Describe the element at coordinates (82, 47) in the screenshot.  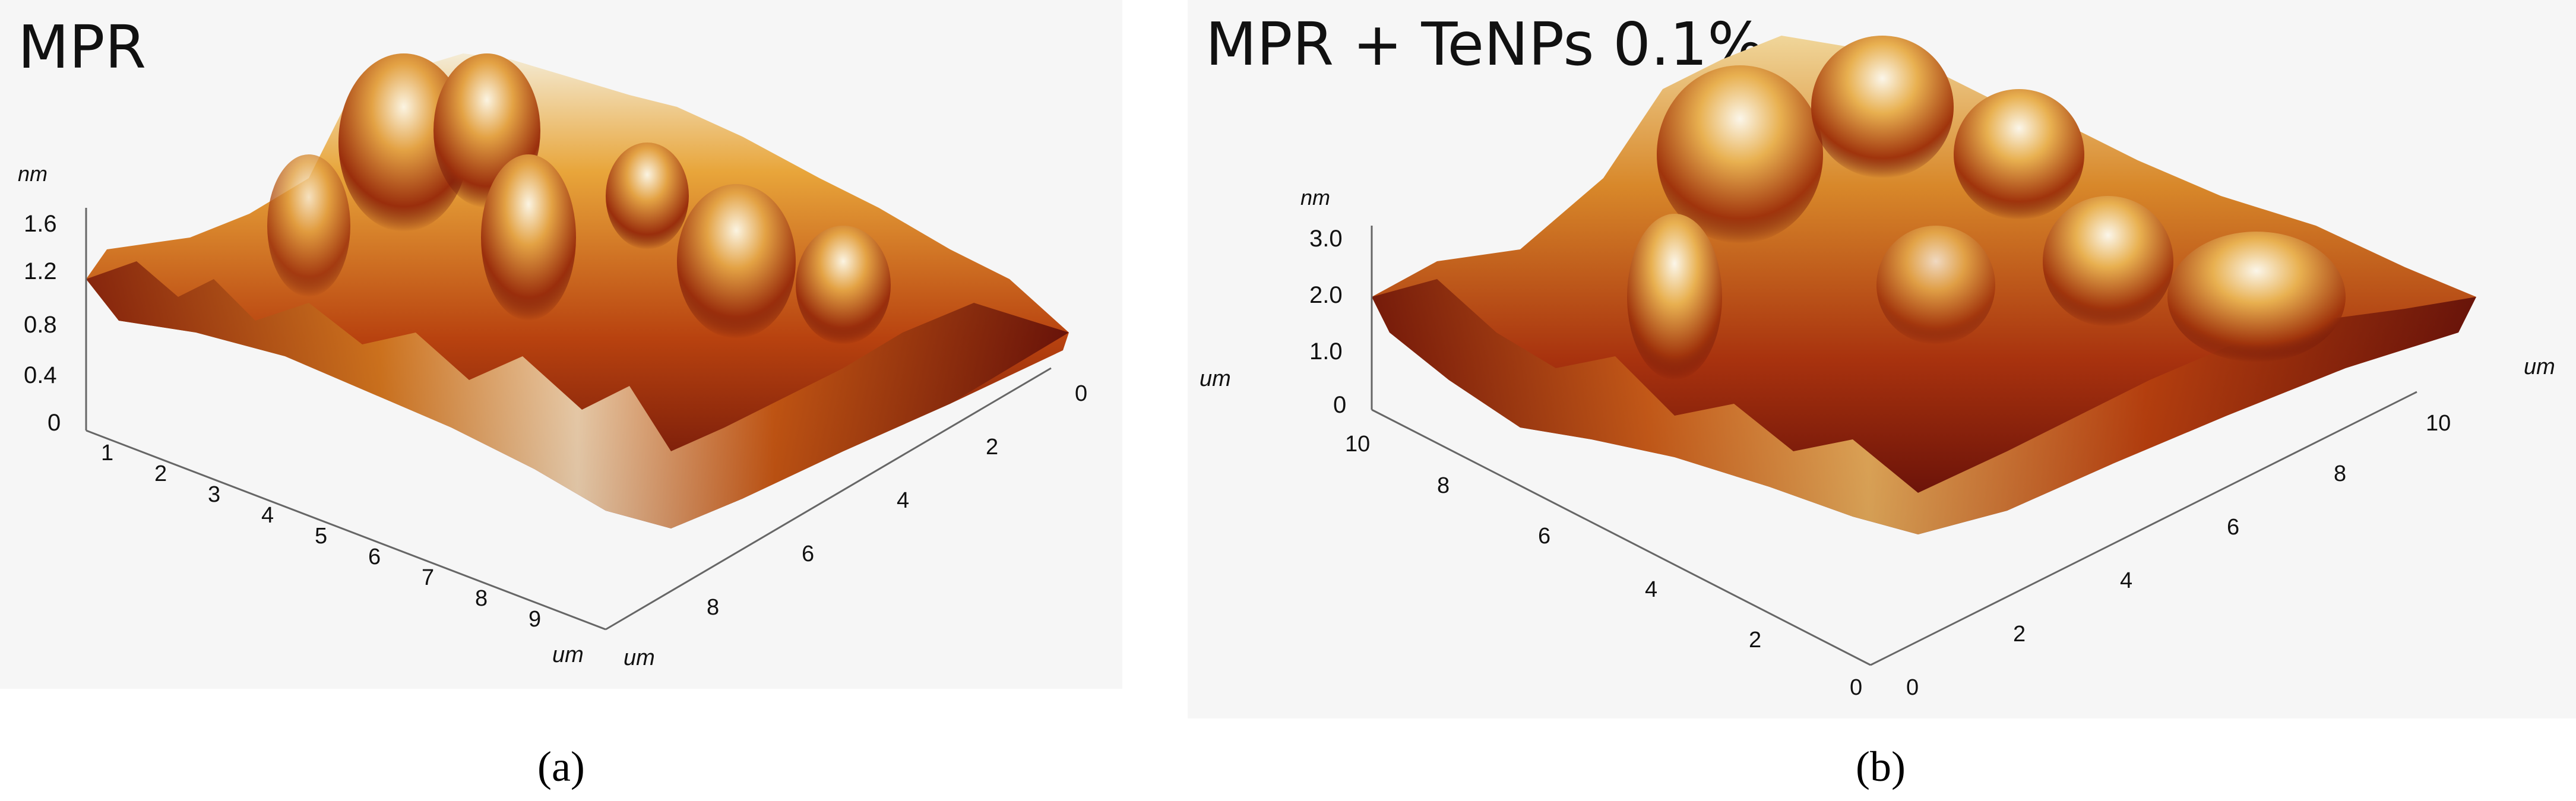
I see `panel-a-title: MPR` at that location.